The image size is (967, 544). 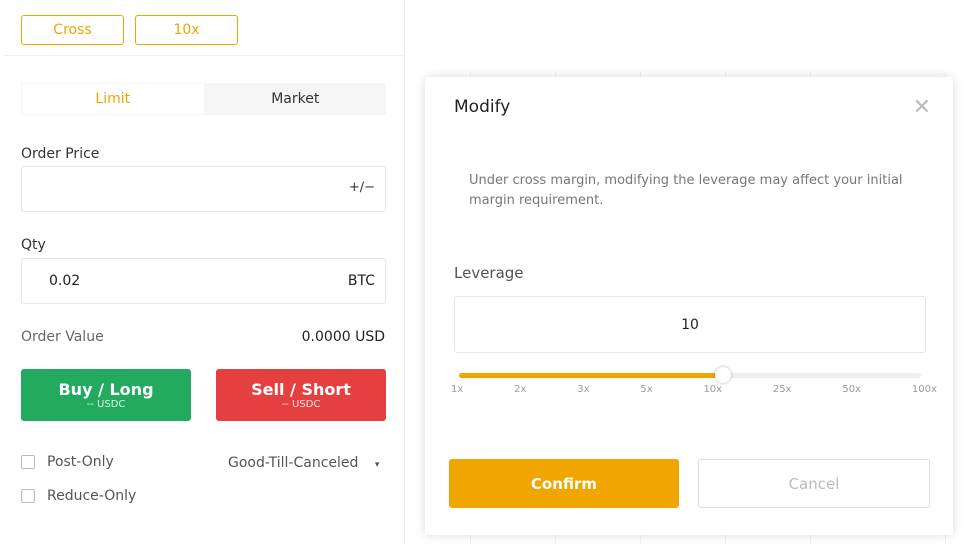 I want to click on qty-label: Qty, so click(x=33, y=245).